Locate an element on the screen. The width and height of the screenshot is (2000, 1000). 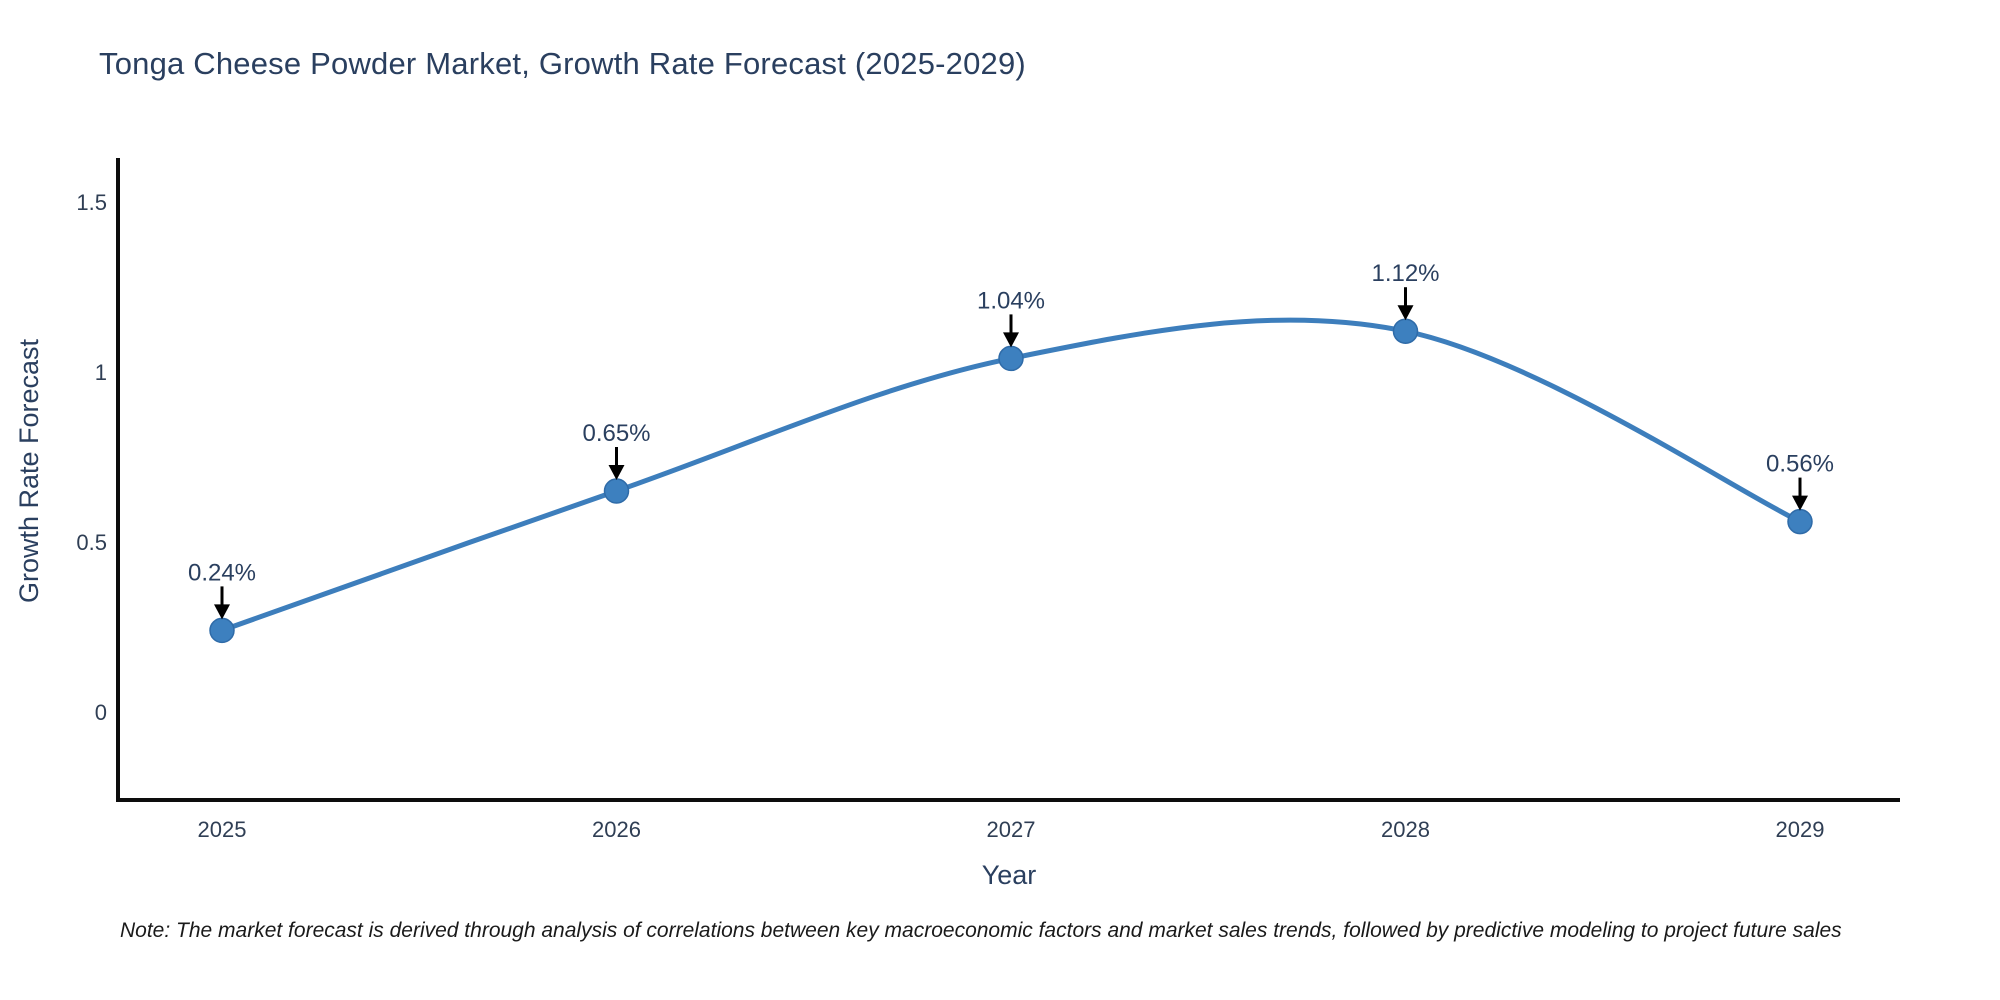
annotation-label: 0.24% is located at coordinates (222, 572).